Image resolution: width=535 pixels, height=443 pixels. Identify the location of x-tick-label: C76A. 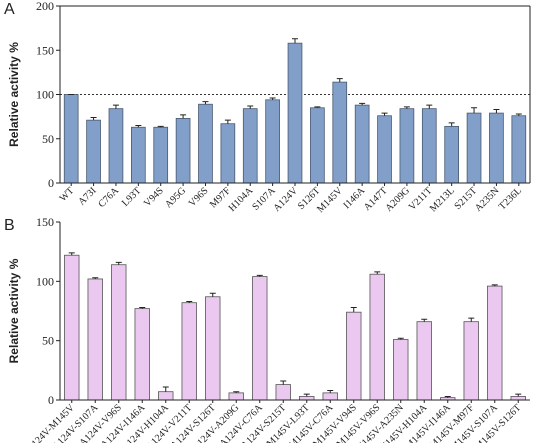
(108, 197).